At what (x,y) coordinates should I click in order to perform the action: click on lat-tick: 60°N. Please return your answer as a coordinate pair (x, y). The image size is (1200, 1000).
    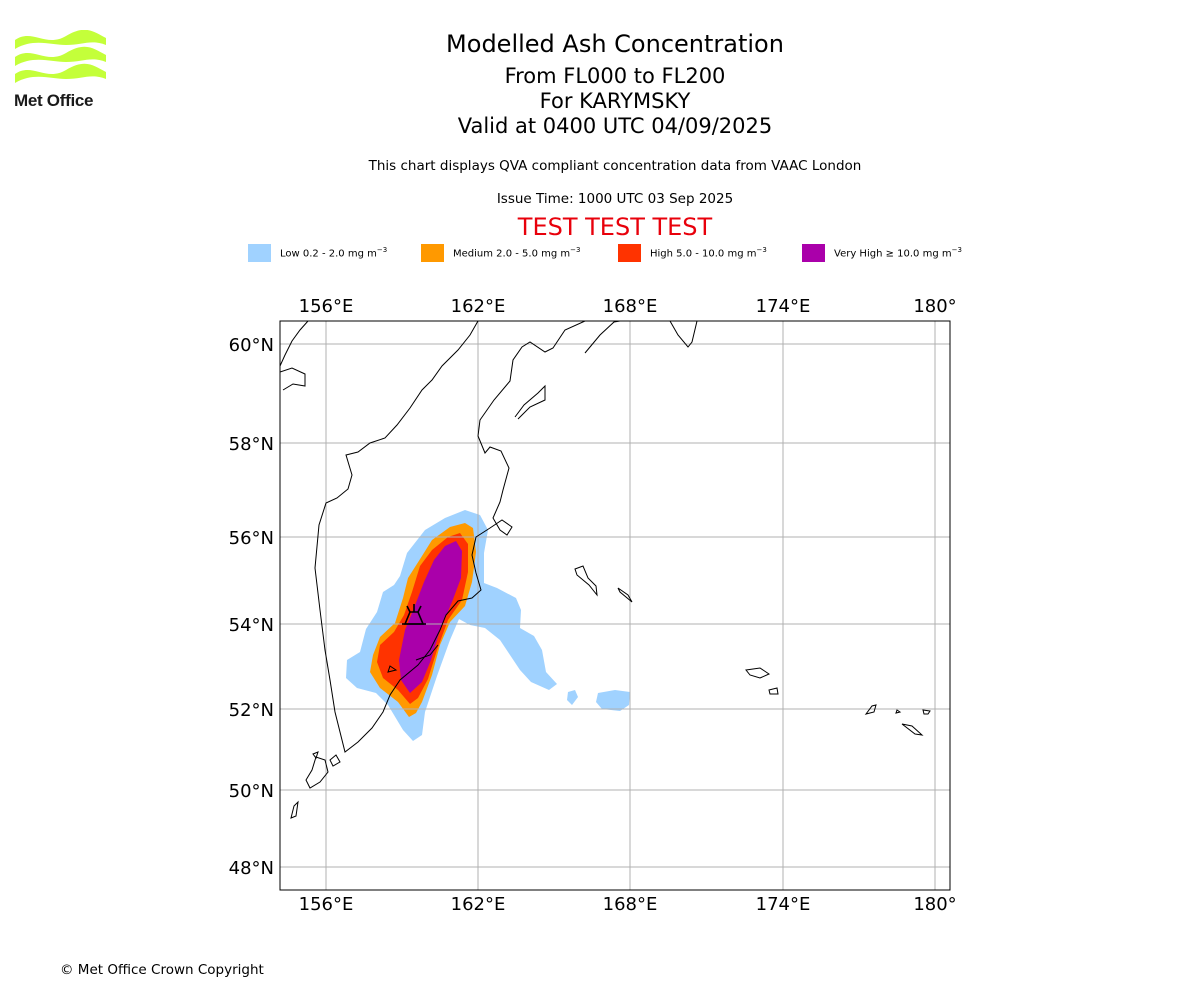
    Looking at the image, I should click on (251, 345).